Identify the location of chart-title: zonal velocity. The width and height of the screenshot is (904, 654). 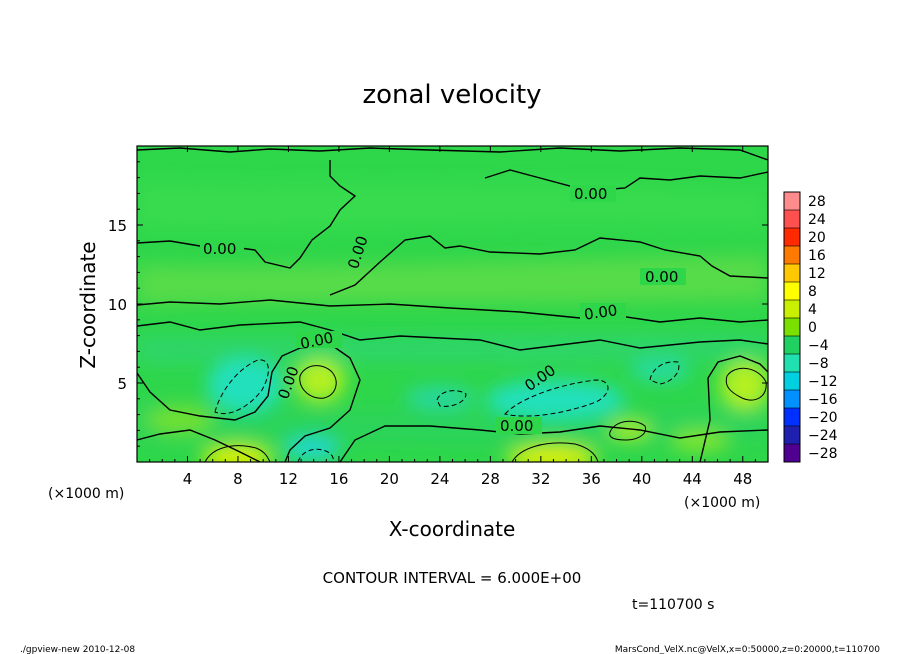
(451, 95).